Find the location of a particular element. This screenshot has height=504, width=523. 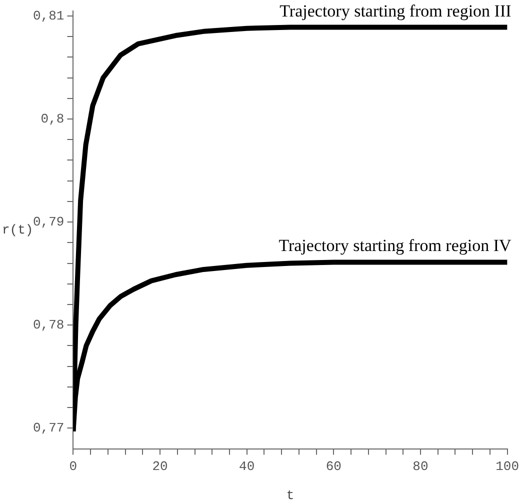

x-tick-label: 40 is located at coordinates (247, 466).